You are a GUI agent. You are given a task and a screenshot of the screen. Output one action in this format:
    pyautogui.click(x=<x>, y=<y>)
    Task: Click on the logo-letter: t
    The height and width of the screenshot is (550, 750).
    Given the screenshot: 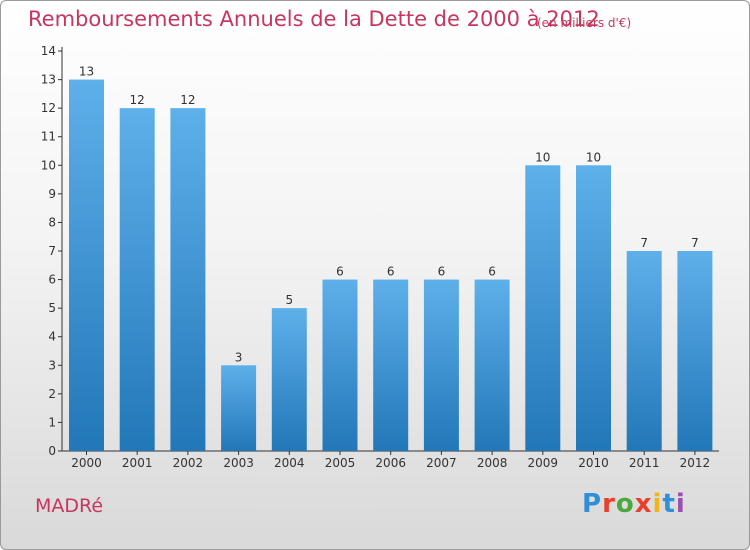 What is the action you would take?
    pyautogui.click(x=669, y=504)
    